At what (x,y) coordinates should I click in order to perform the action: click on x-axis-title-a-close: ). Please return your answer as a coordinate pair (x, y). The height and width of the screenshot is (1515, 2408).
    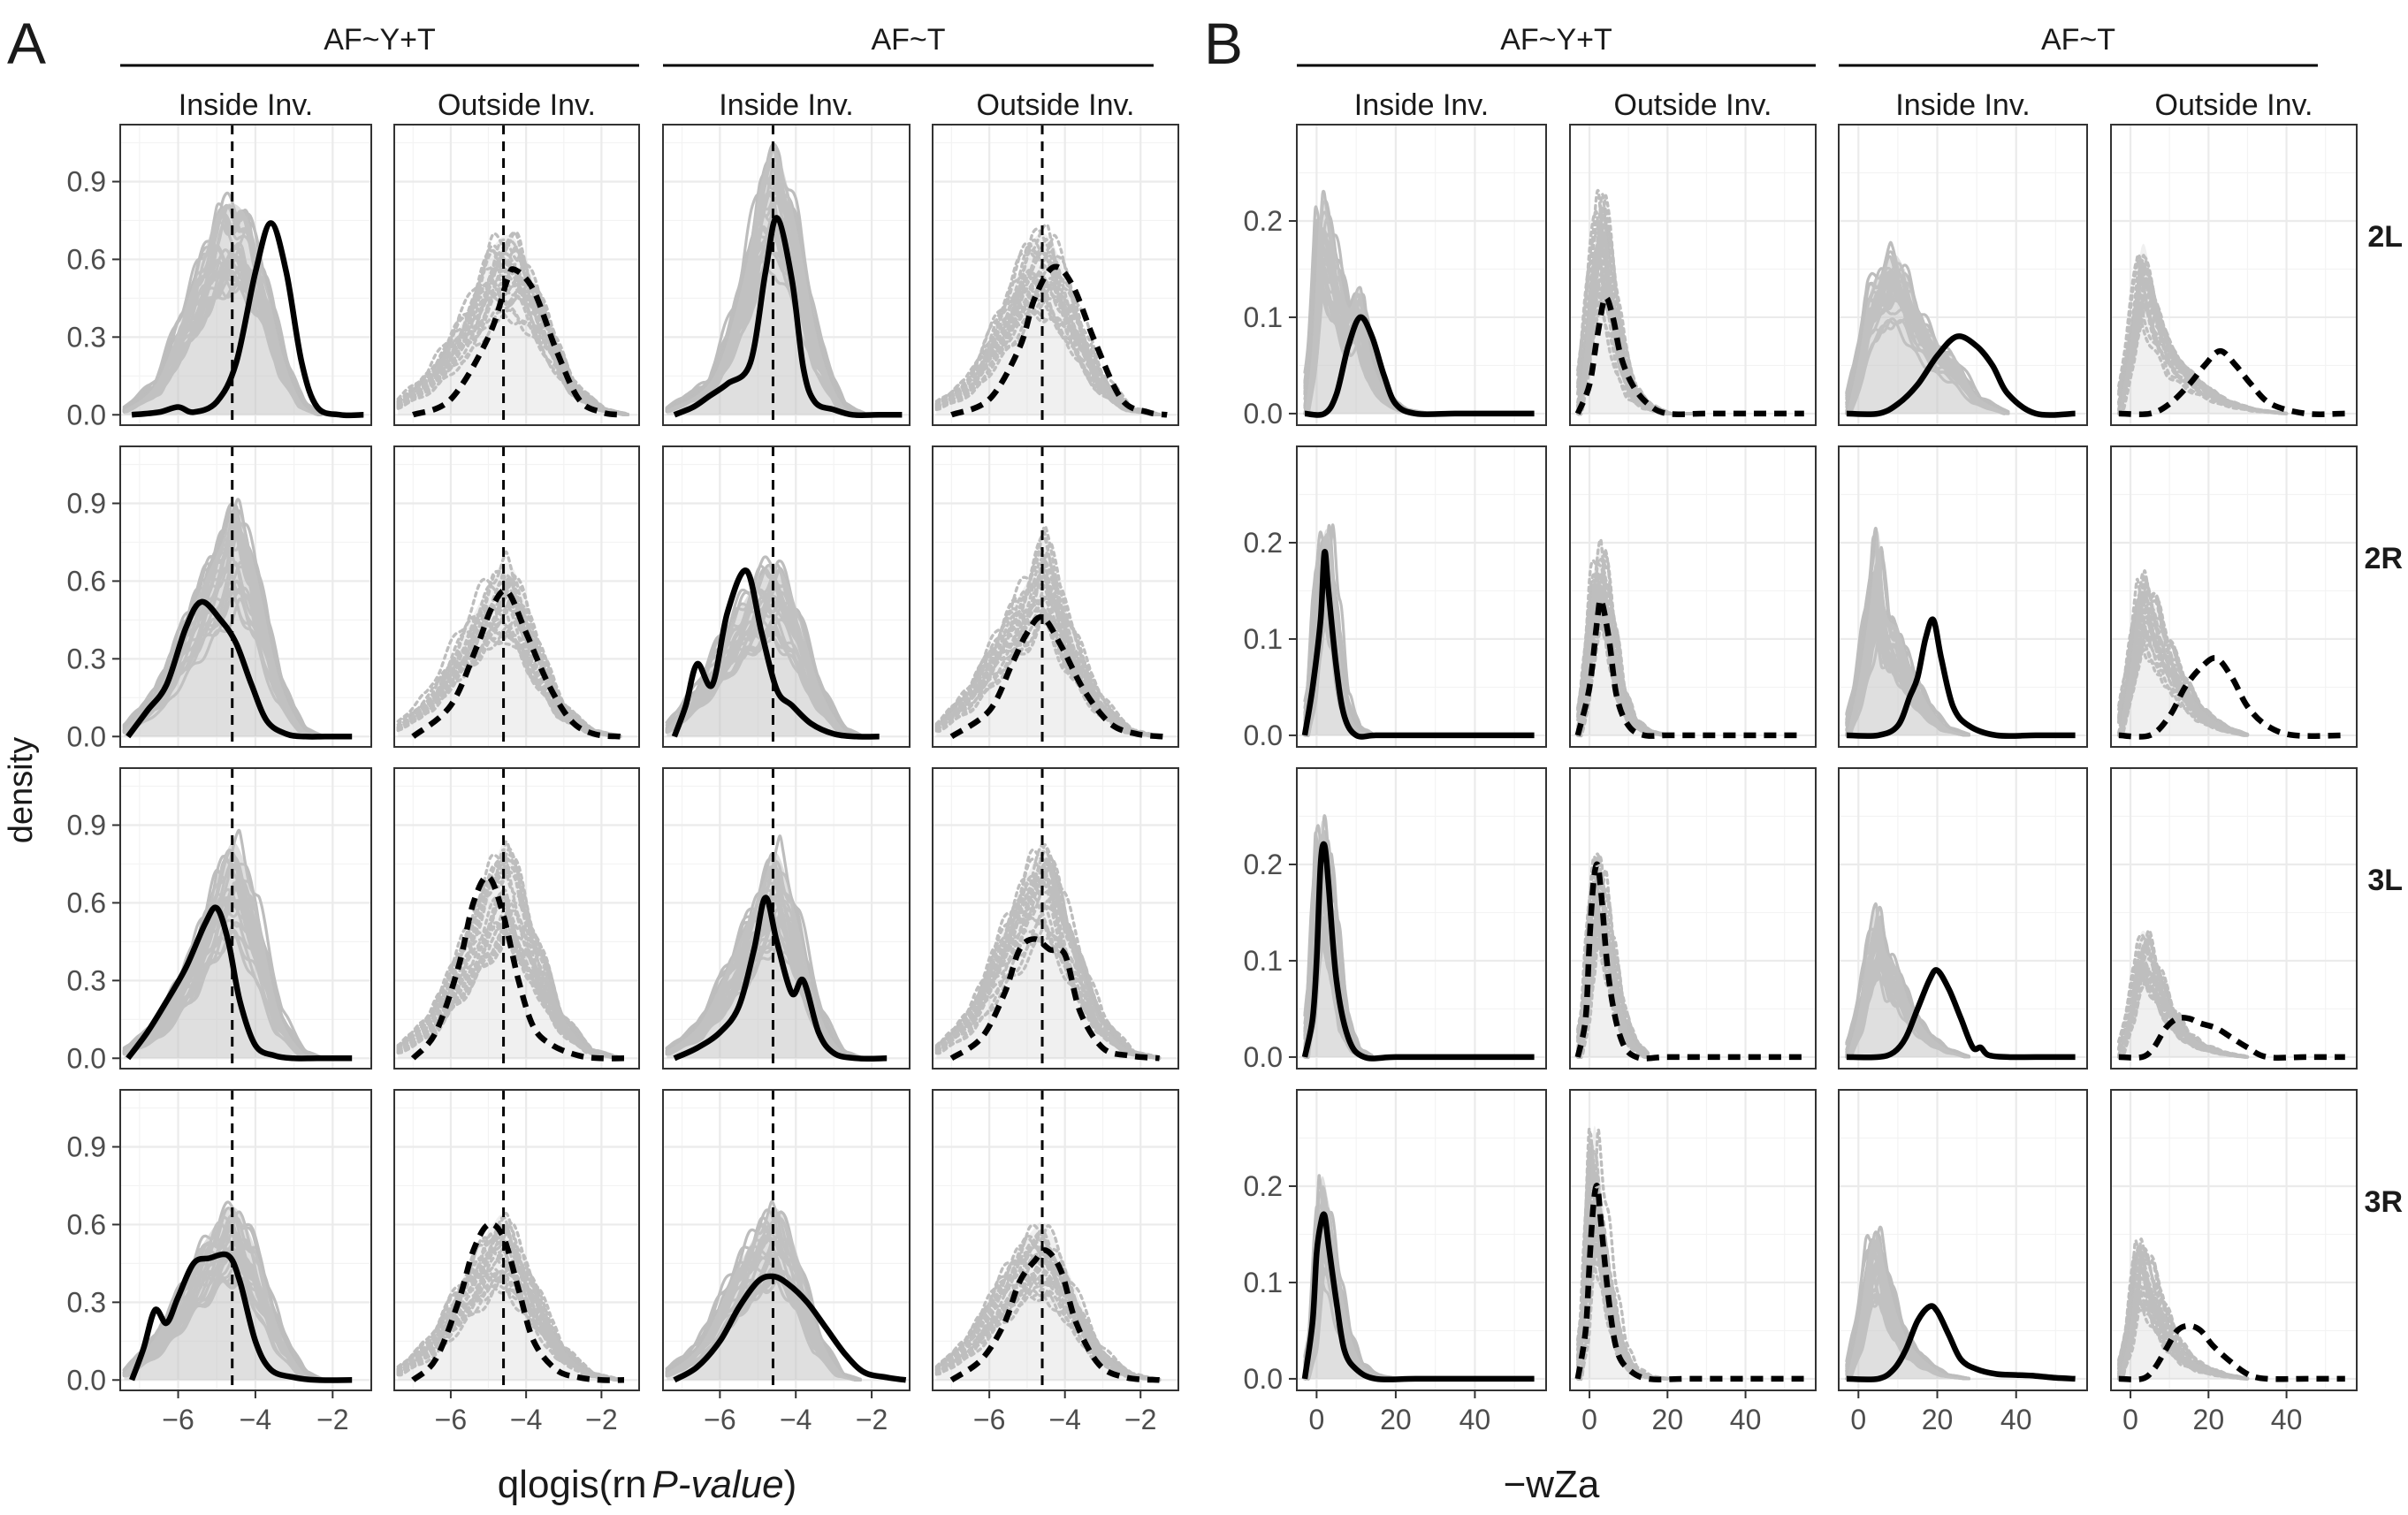
    Looking at the image, I should click on (790, 1484).